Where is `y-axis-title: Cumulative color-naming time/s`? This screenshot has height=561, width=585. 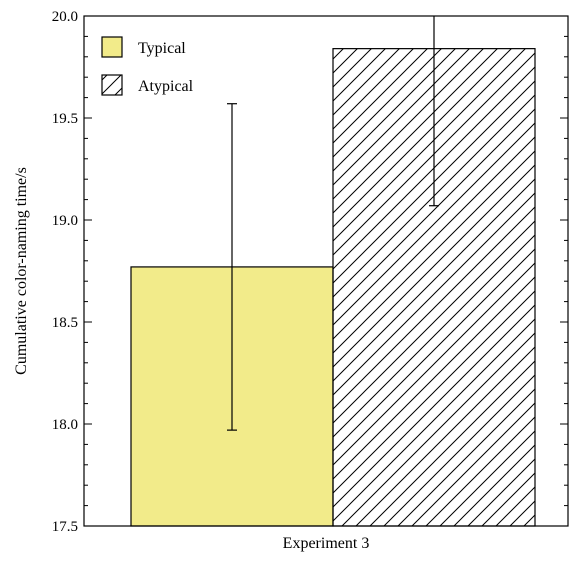 y-axis-title: Cumulative color-naming time/s is located at coordinates (21, 271).